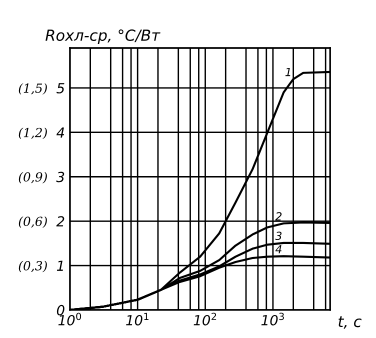 Image resolution: width=376 pixels, height=338 pixels. Describe the element at coordinates (60, 221) in the screenshot. I see `y-tick-label: 2` at that location.